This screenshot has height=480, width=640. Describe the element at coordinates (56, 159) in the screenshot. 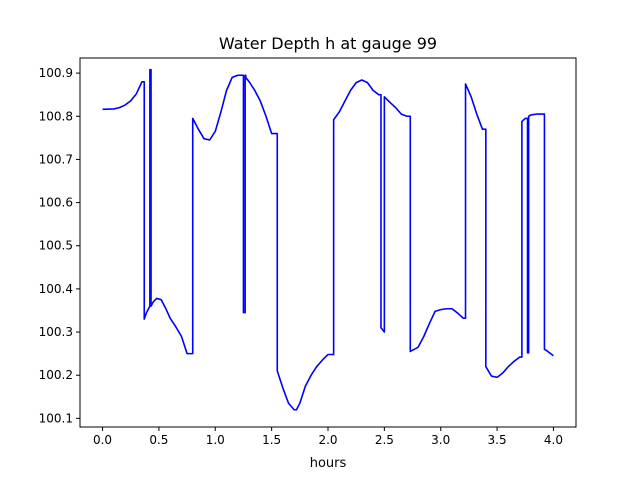

I see `y-tick-label: 100.7` at that location.